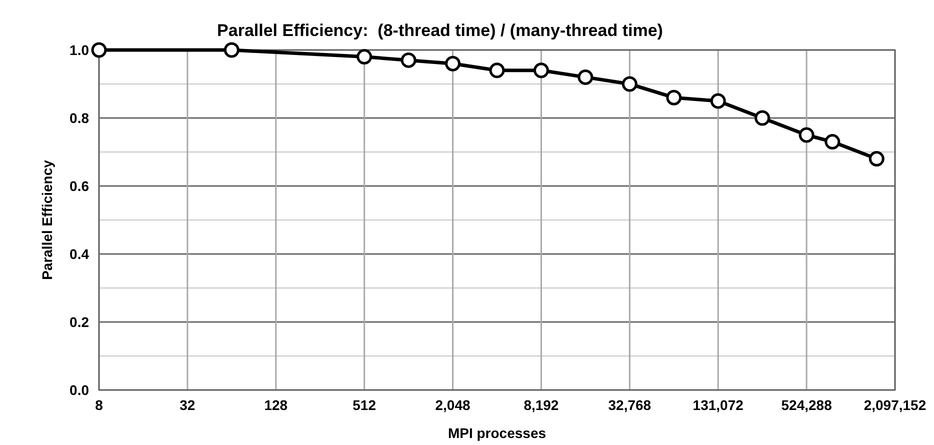 The image size is (934, 445). I want to click on y-tick-label: 0.6, so click(80, 186).